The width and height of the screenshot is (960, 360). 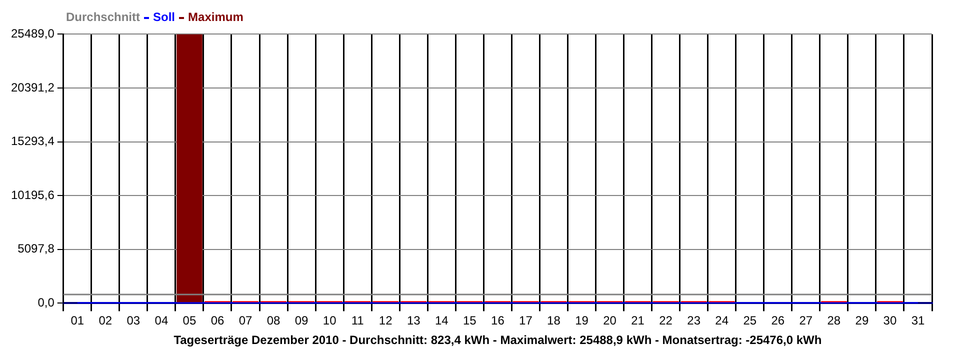 What do you see at coordinates (36, 249) in the screenshot?
I see `y-tick-label: 5097,8` at bounding box center [36, 249].